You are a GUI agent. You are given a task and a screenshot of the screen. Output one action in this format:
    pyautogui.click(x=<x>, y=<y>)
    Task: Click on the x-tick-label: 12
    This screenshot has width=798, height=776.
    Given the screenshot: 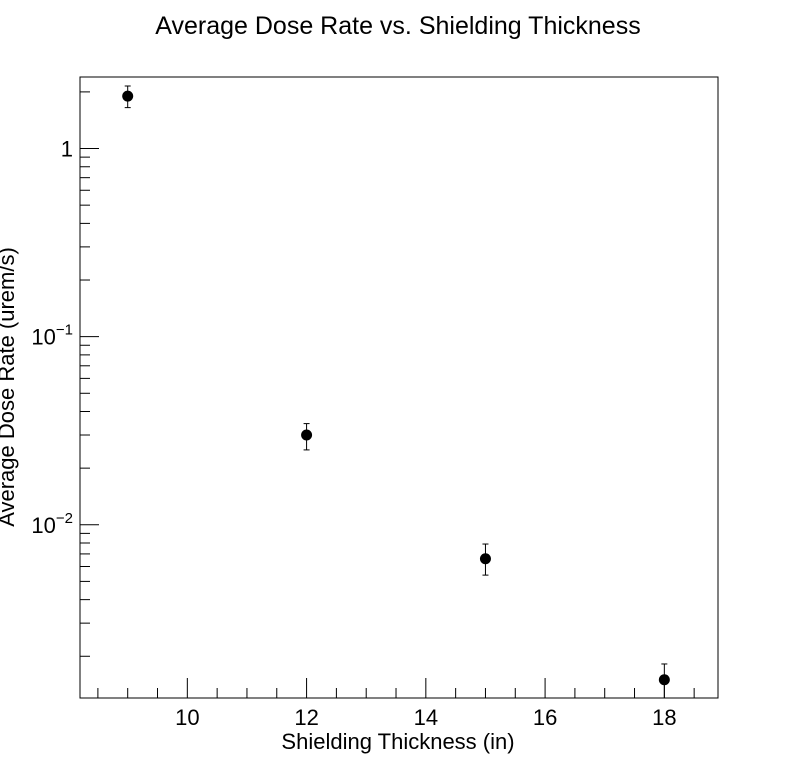 What is the action you would take?
    pyautogui.click(x=306, y=717)
    